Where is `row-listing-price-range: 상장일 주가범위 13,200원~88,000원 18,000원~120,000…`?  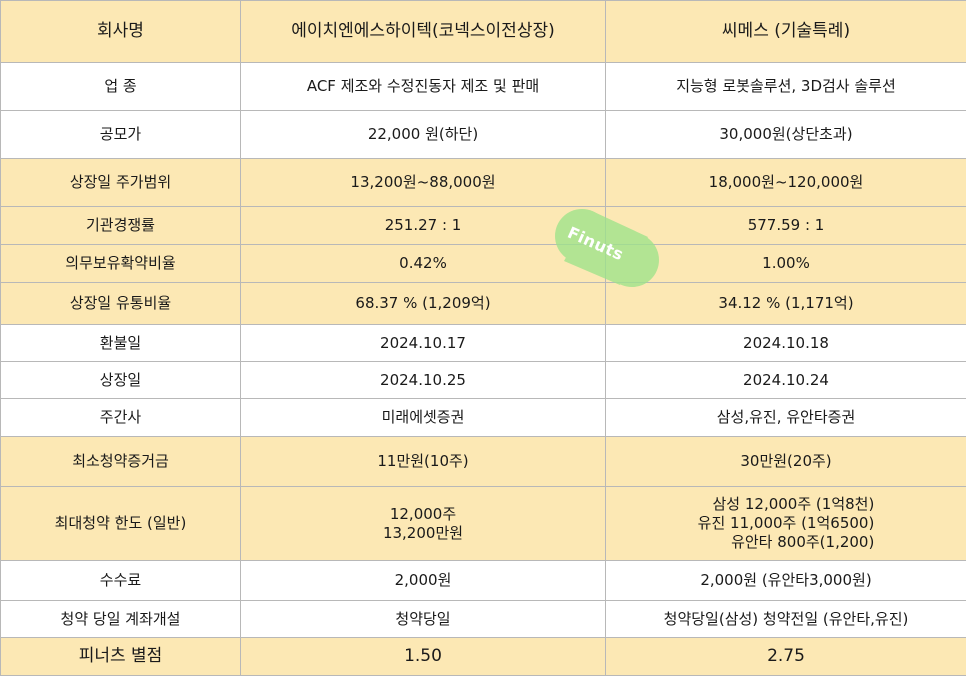
row-listing-price-range: 상장일 주가범위 13,200원~88,000원 18,000원~120,000… is located at coordinates (483, 182).